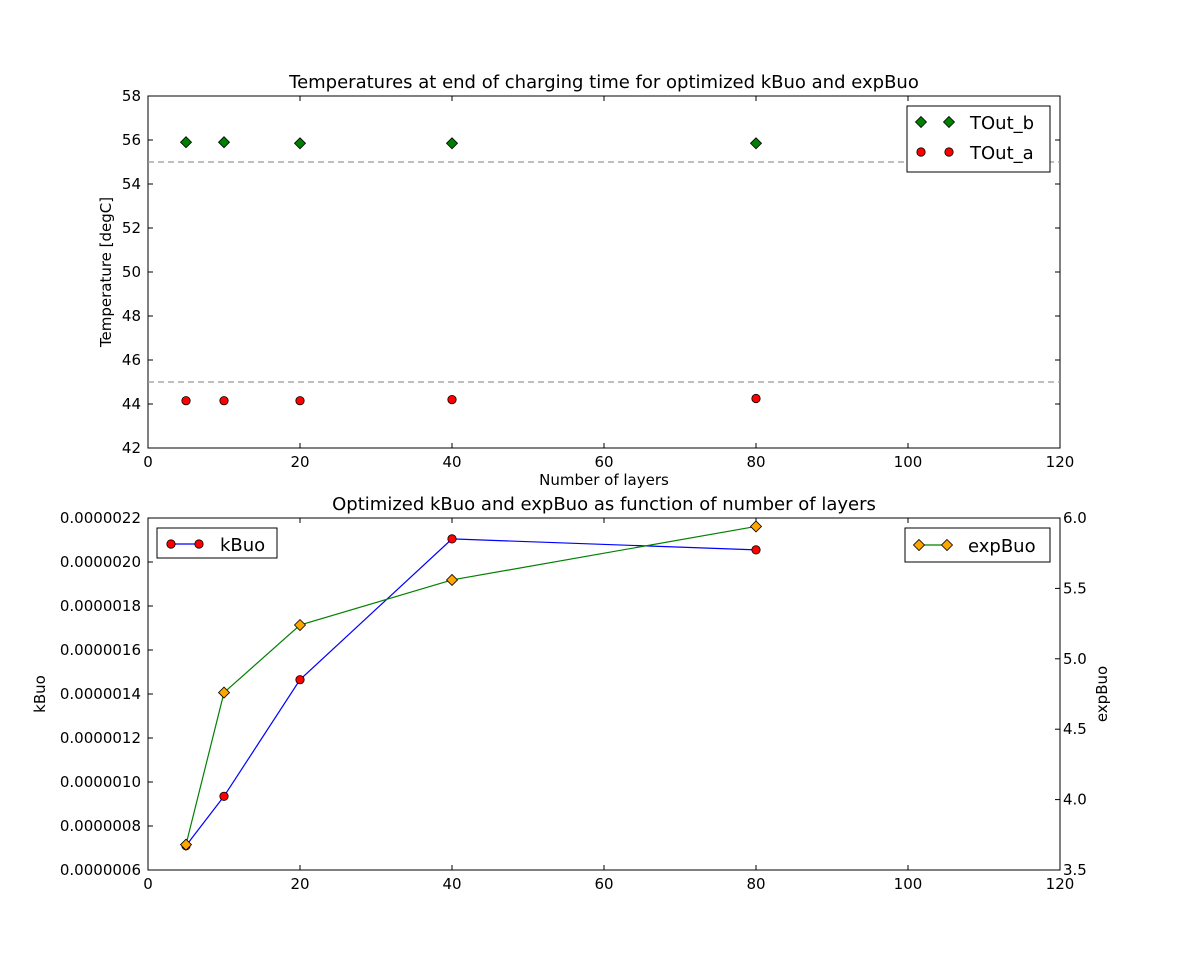 This screenshot has width=1177, height=967. What do you see at coordinates (131, 360) in the screenshot?
I see `y-tick-label: 46` at bounding box center [131, 360].